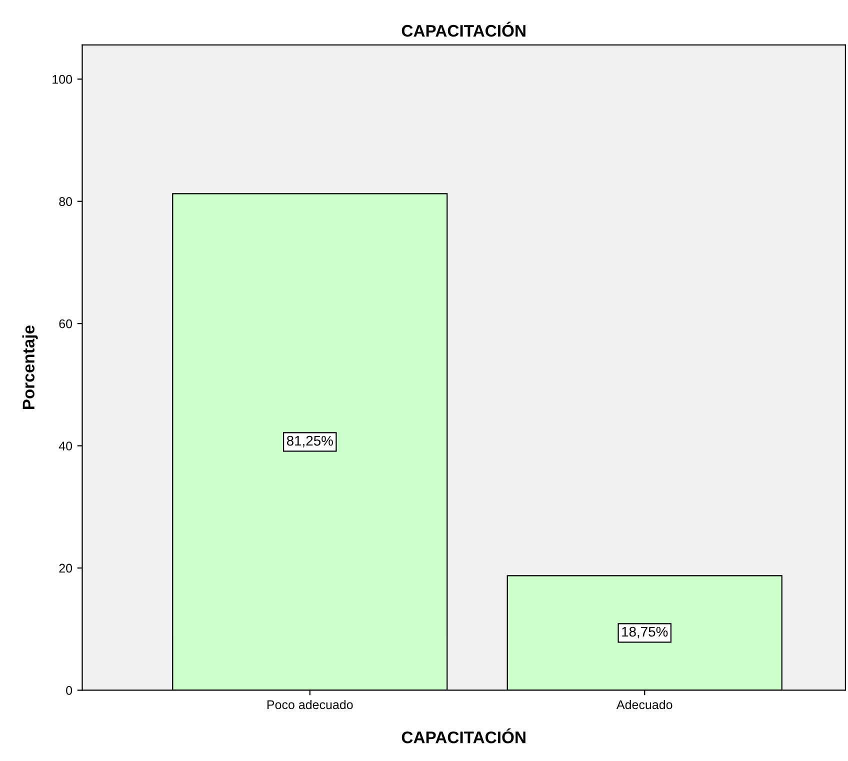  I want to click on y-tick-label: 80, so click(65, 201).